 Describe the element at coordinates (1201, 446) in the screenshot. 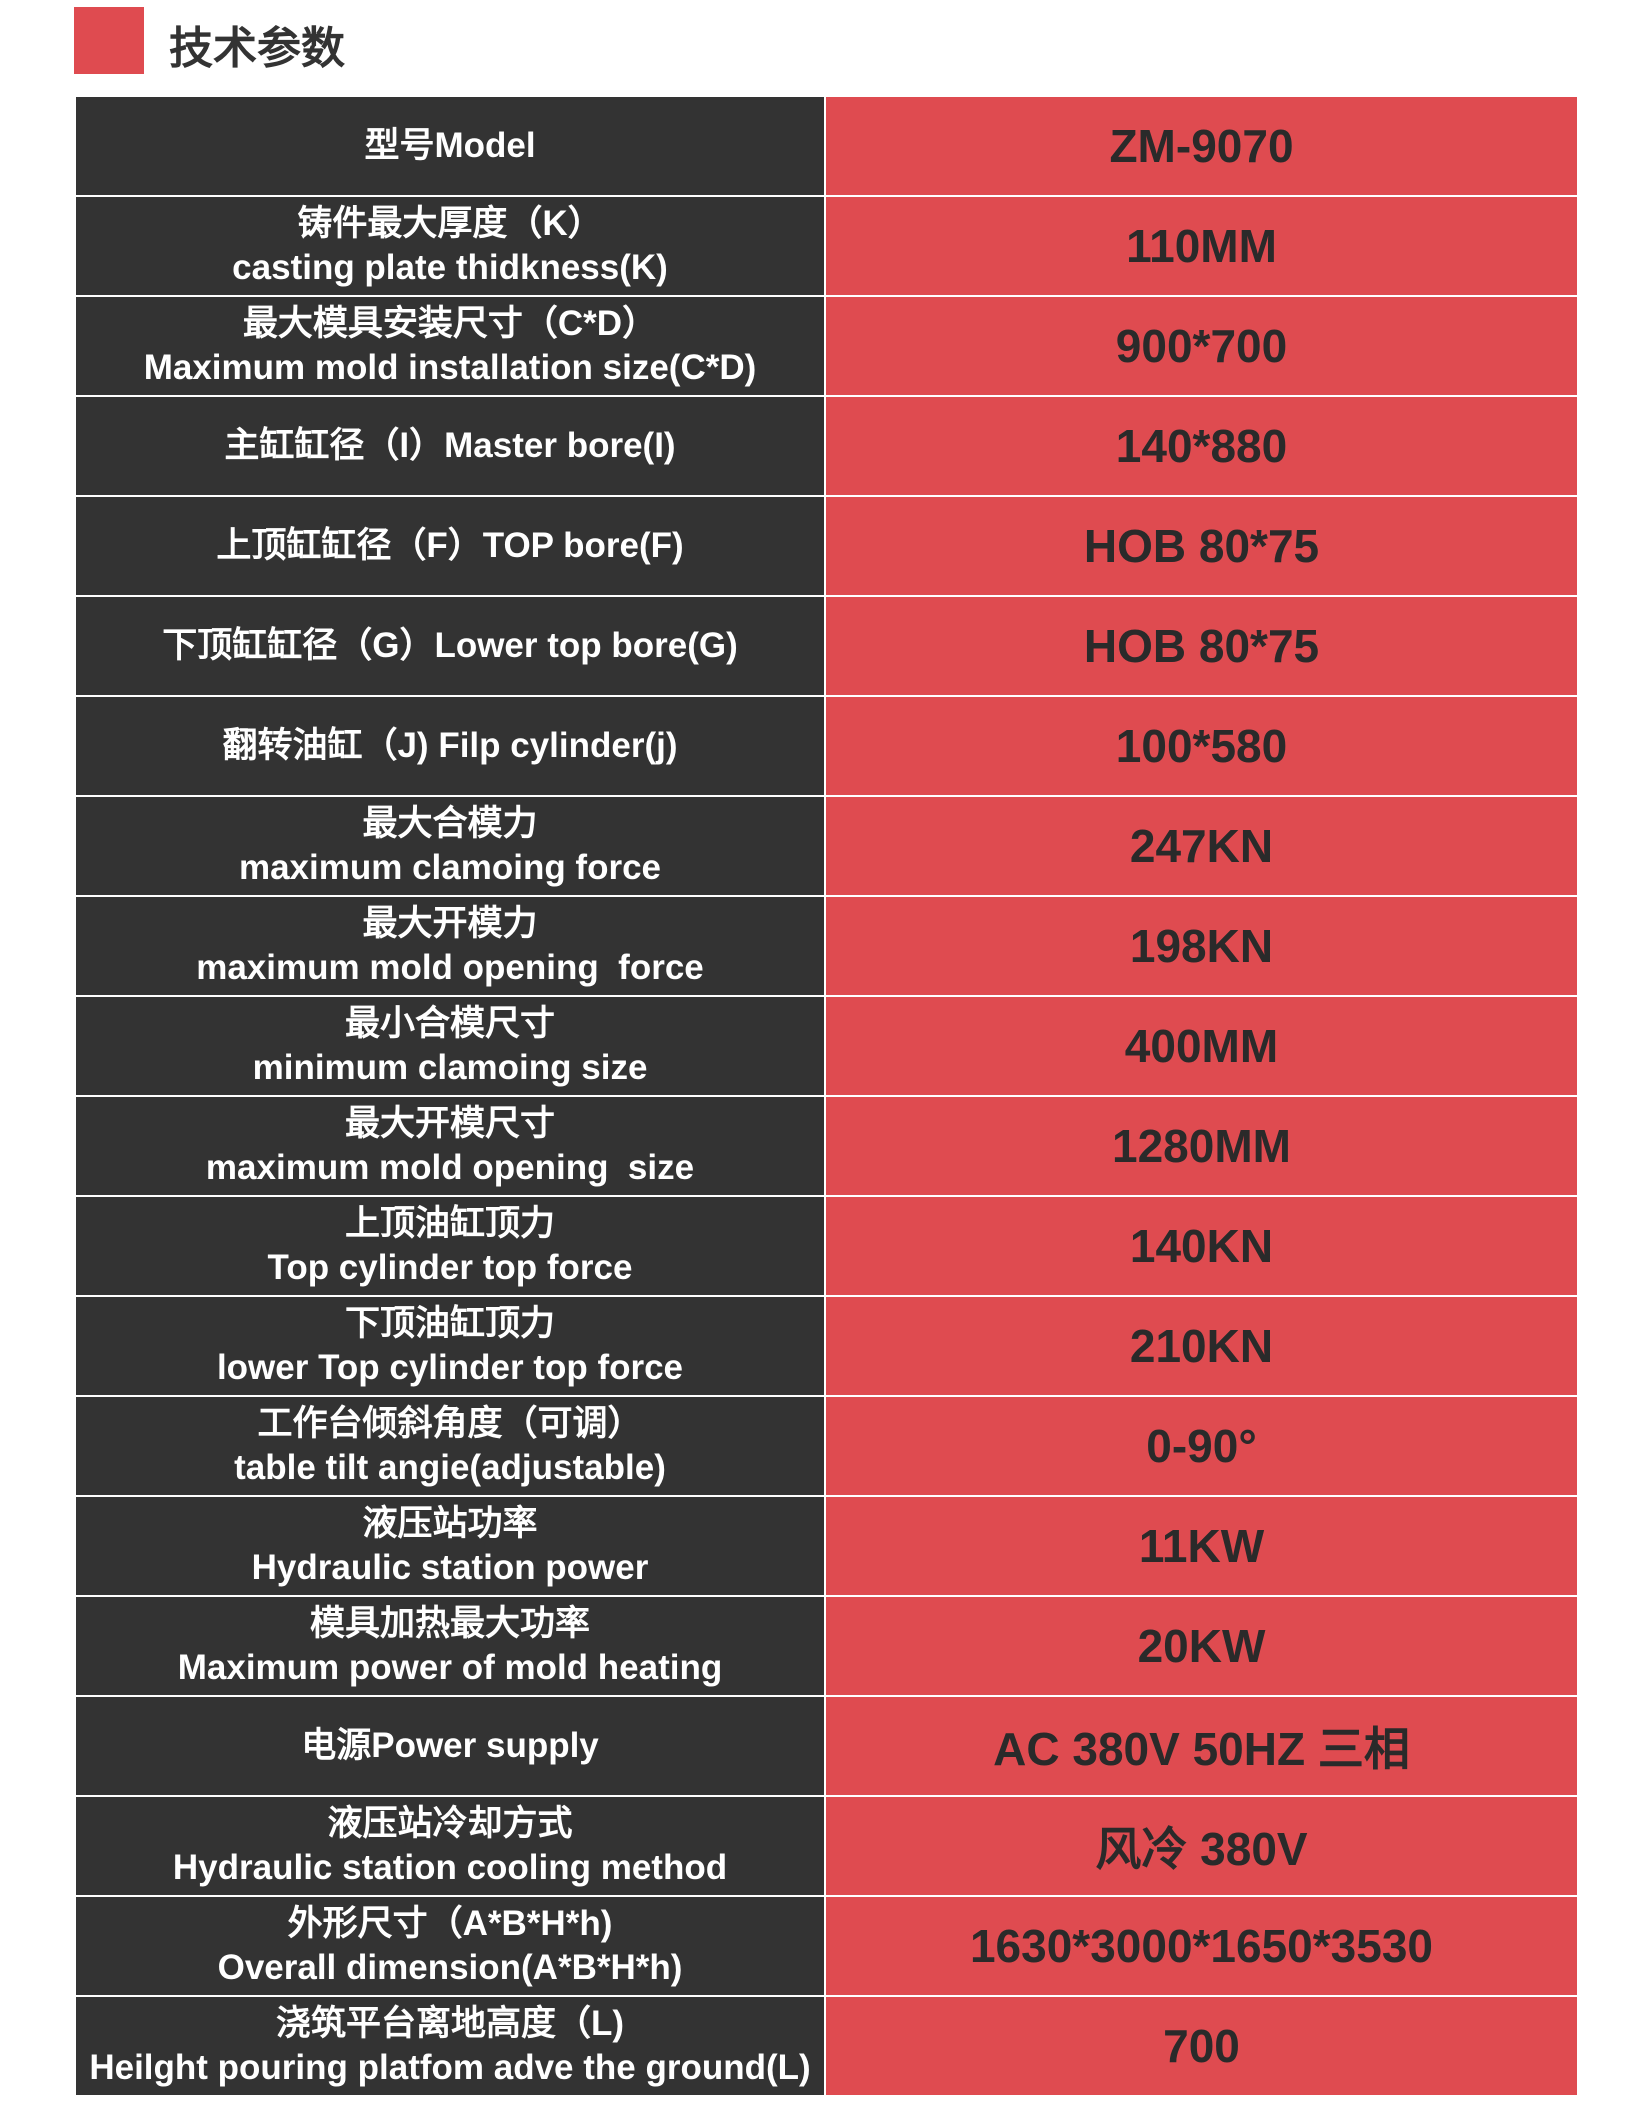

I see `param-value: 140*880` at that location.